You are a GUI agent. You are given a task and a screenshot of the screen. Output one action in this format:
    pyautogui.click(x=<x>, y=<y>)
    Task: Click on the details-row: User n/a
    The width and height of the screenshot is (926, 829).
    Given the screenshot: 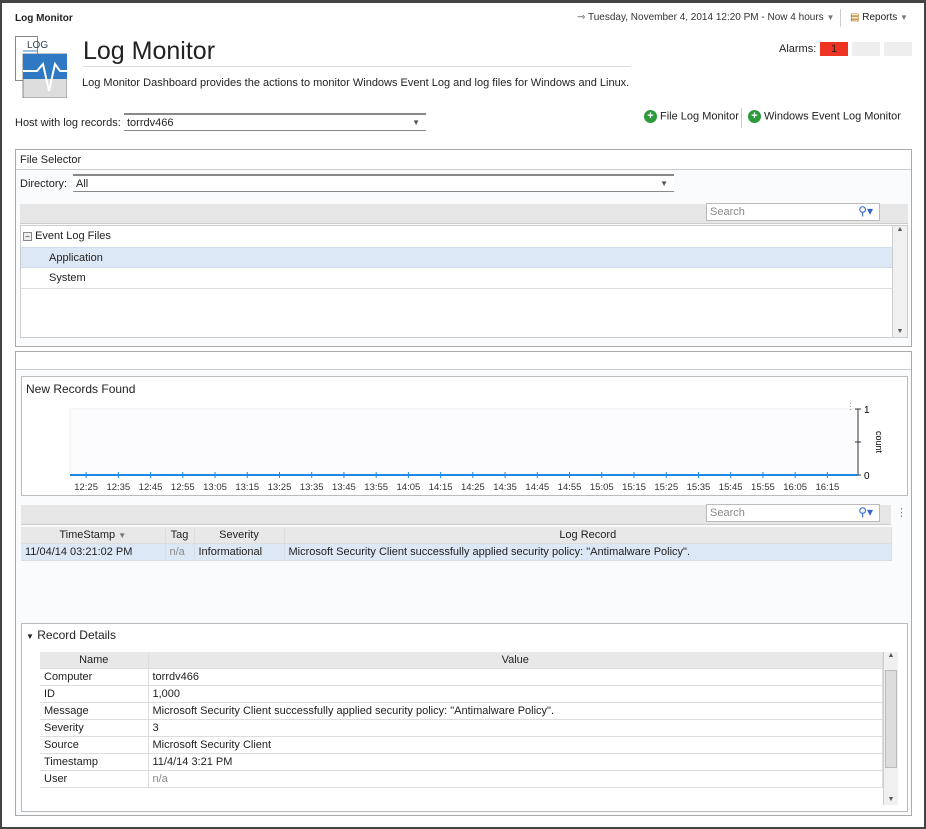 What is the action you would take?
    pyautogui.click(x=461, y=779)
    